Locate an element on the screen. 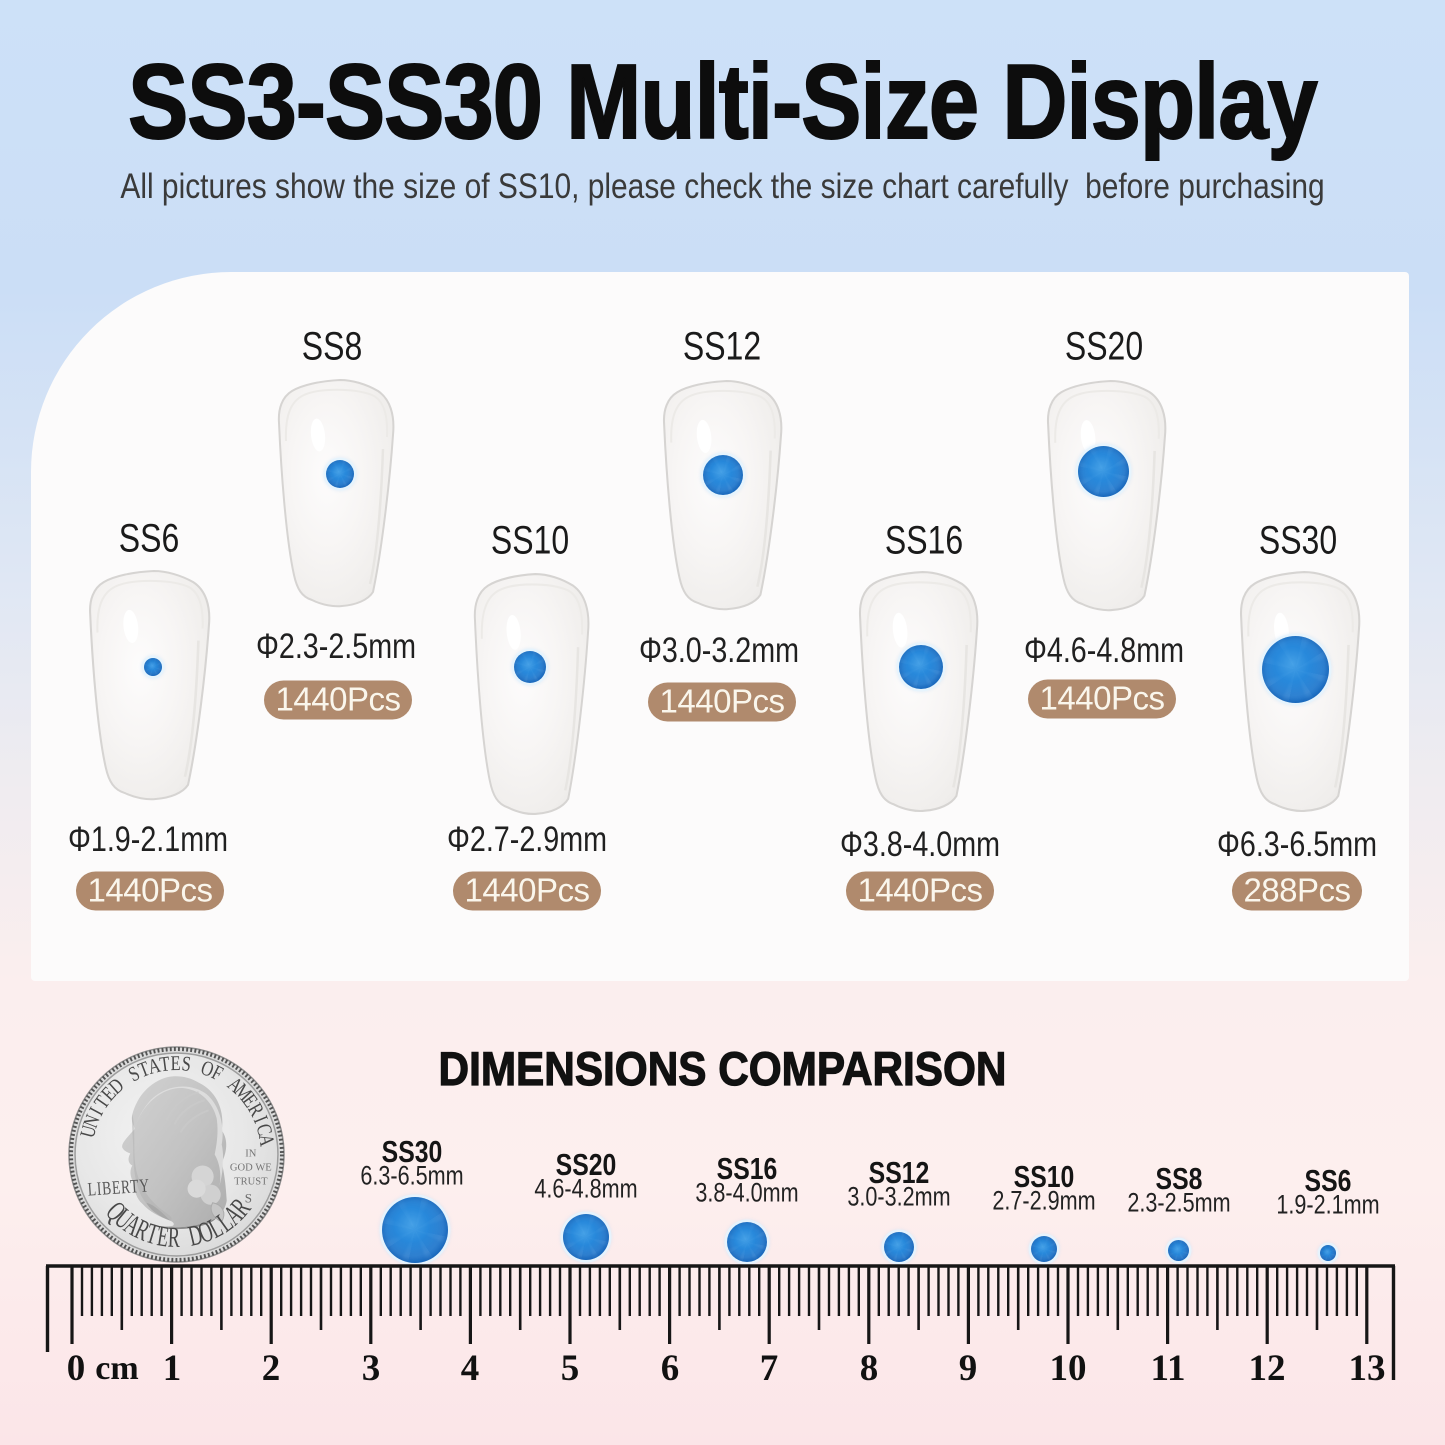  svg-text: A is located at coordinates (265, 1141).